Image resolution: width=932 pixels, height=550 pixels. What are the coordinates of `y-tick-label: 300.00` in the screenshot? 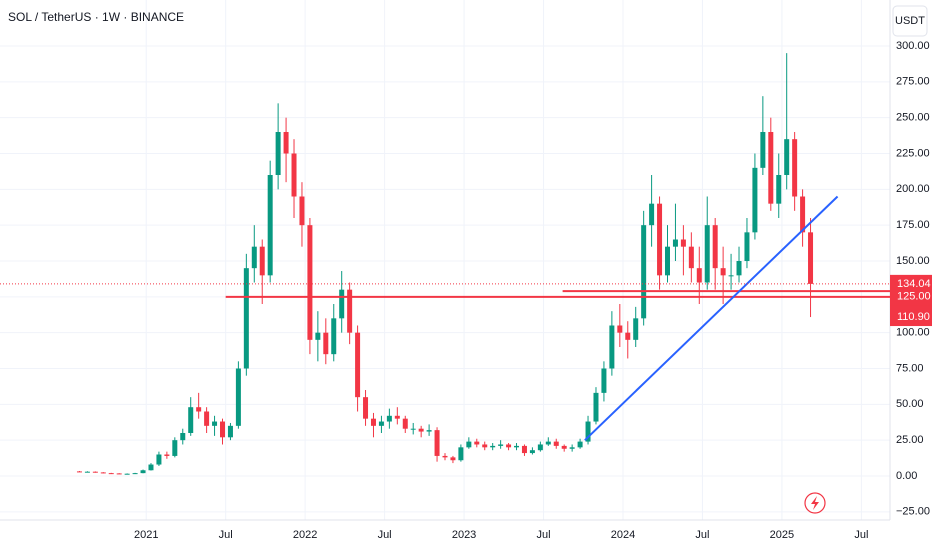 It's located at (913, 46).